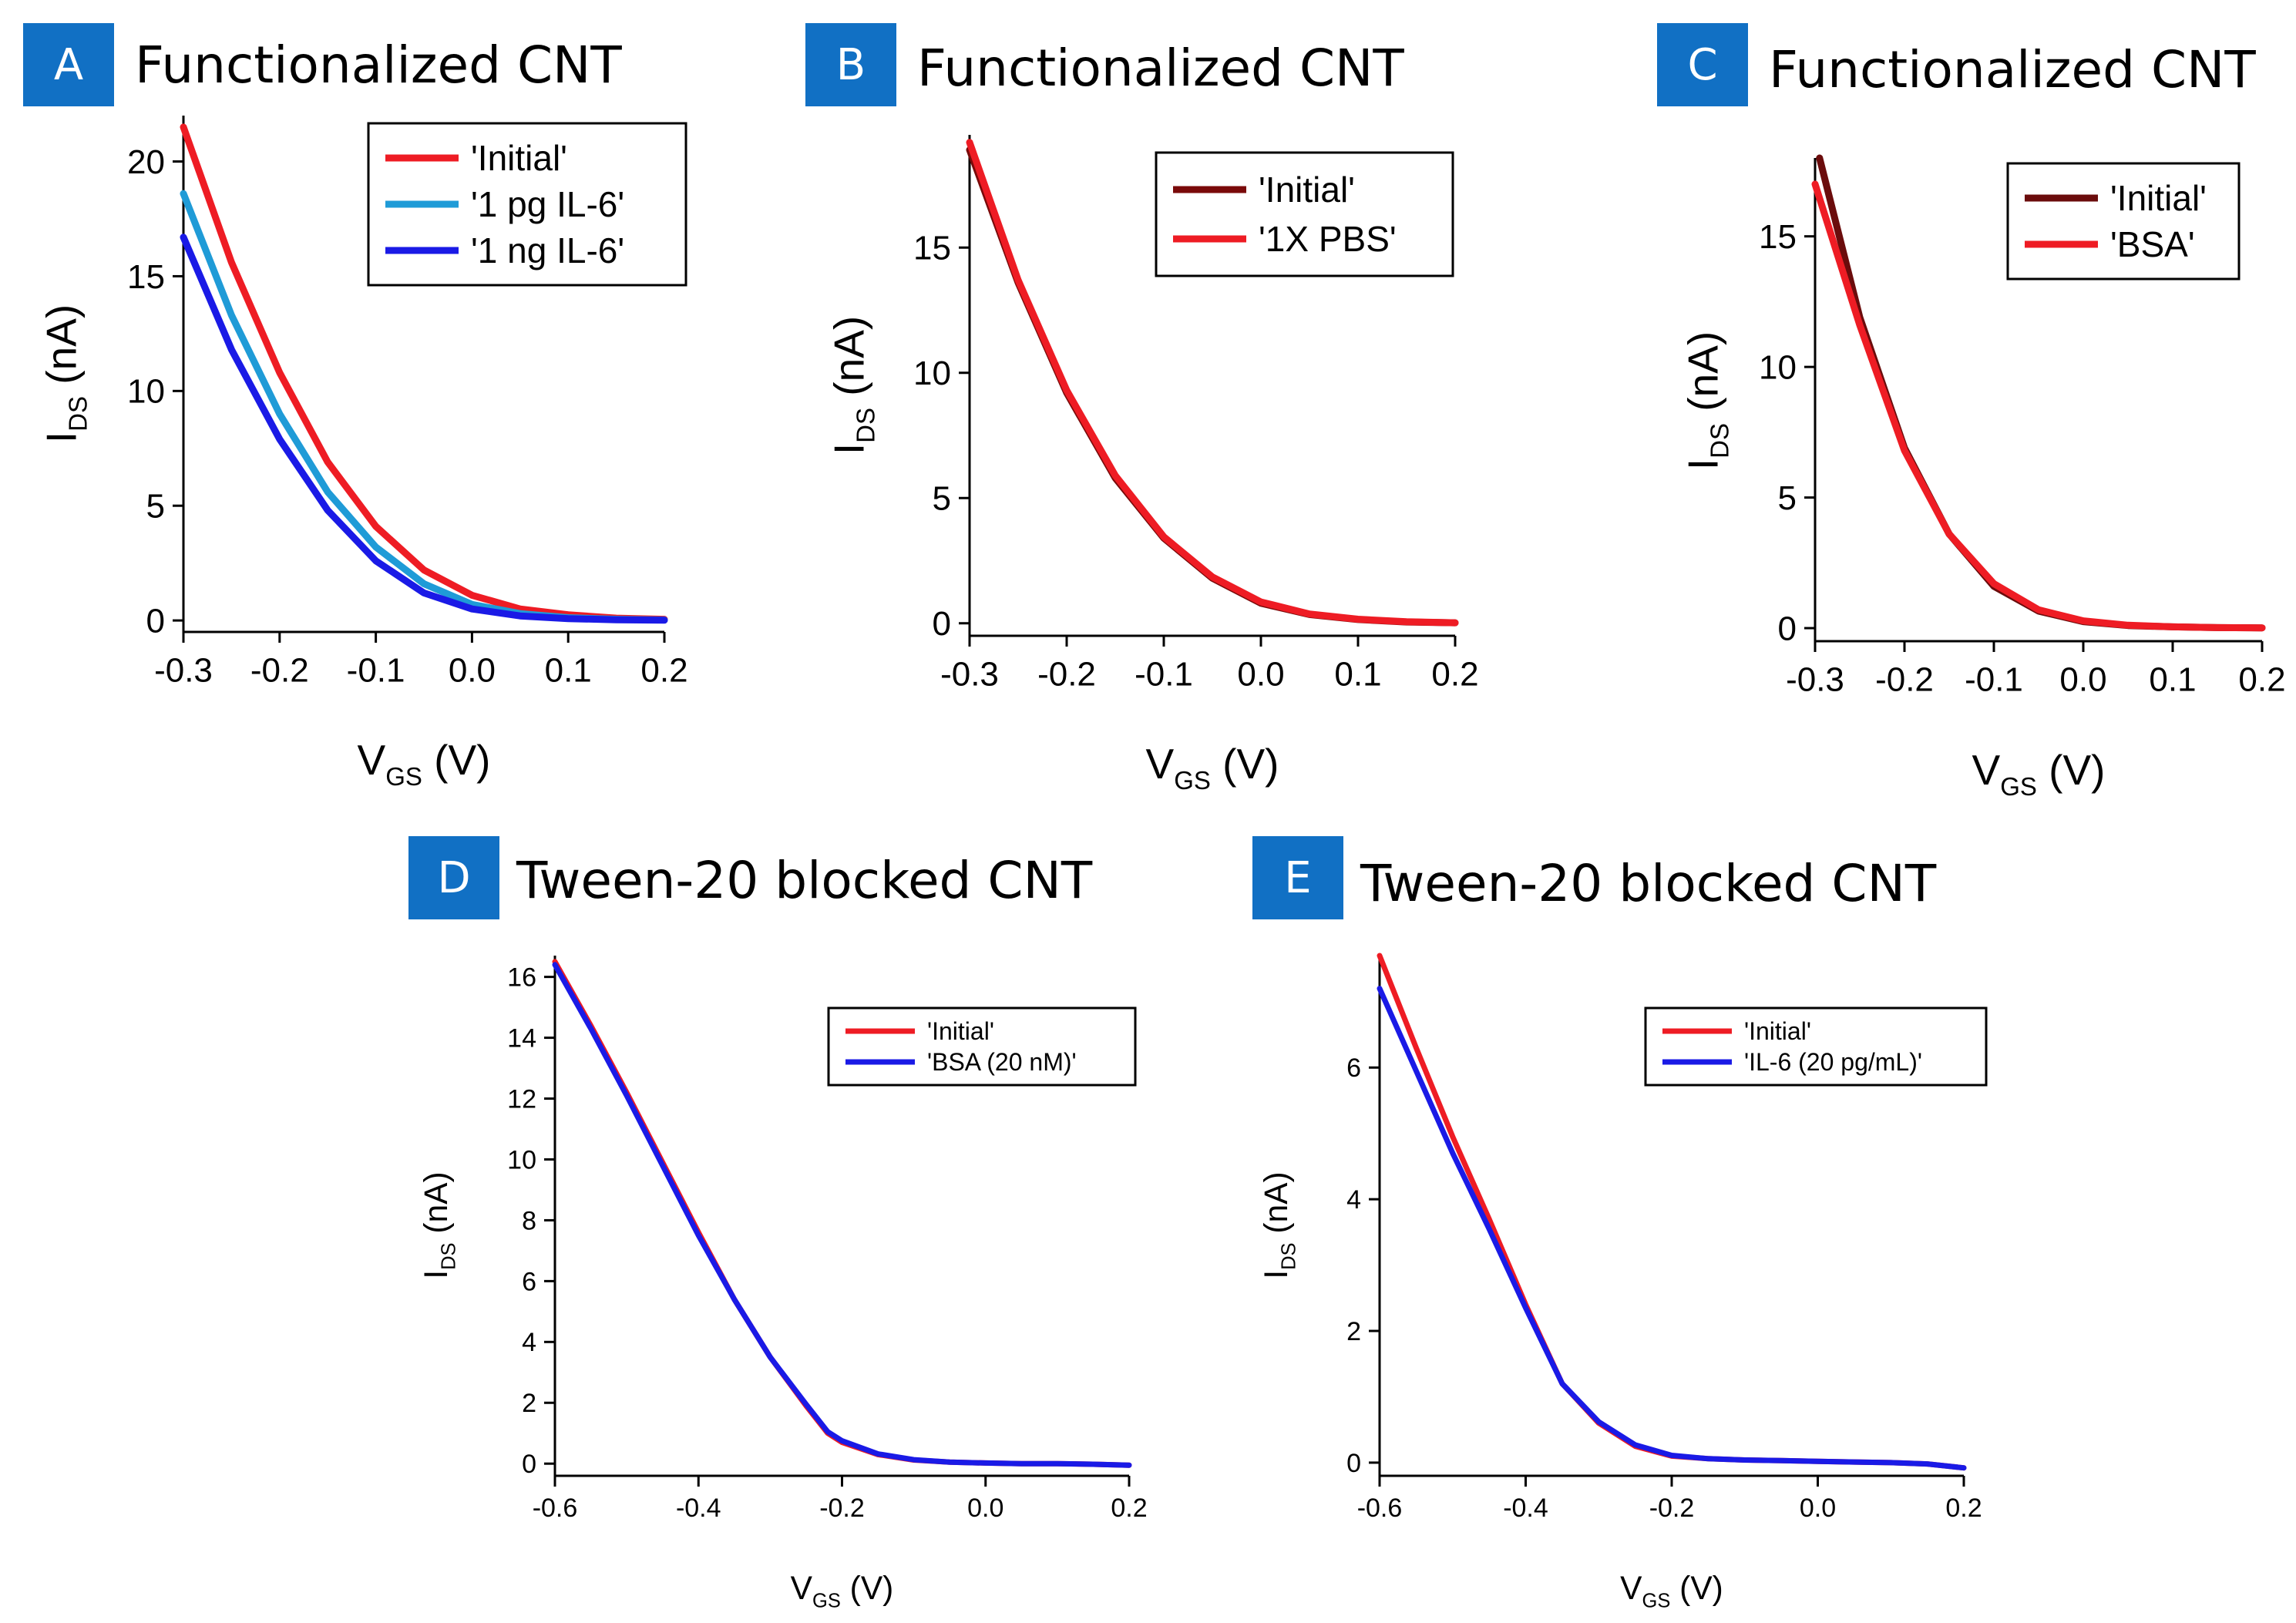 The image size is (2296, 1623). What do you see at coordinates (378, 65) in the screenshot?
I see `panel-title-a: Functionalized CNT` at bounding box center [378, 65].